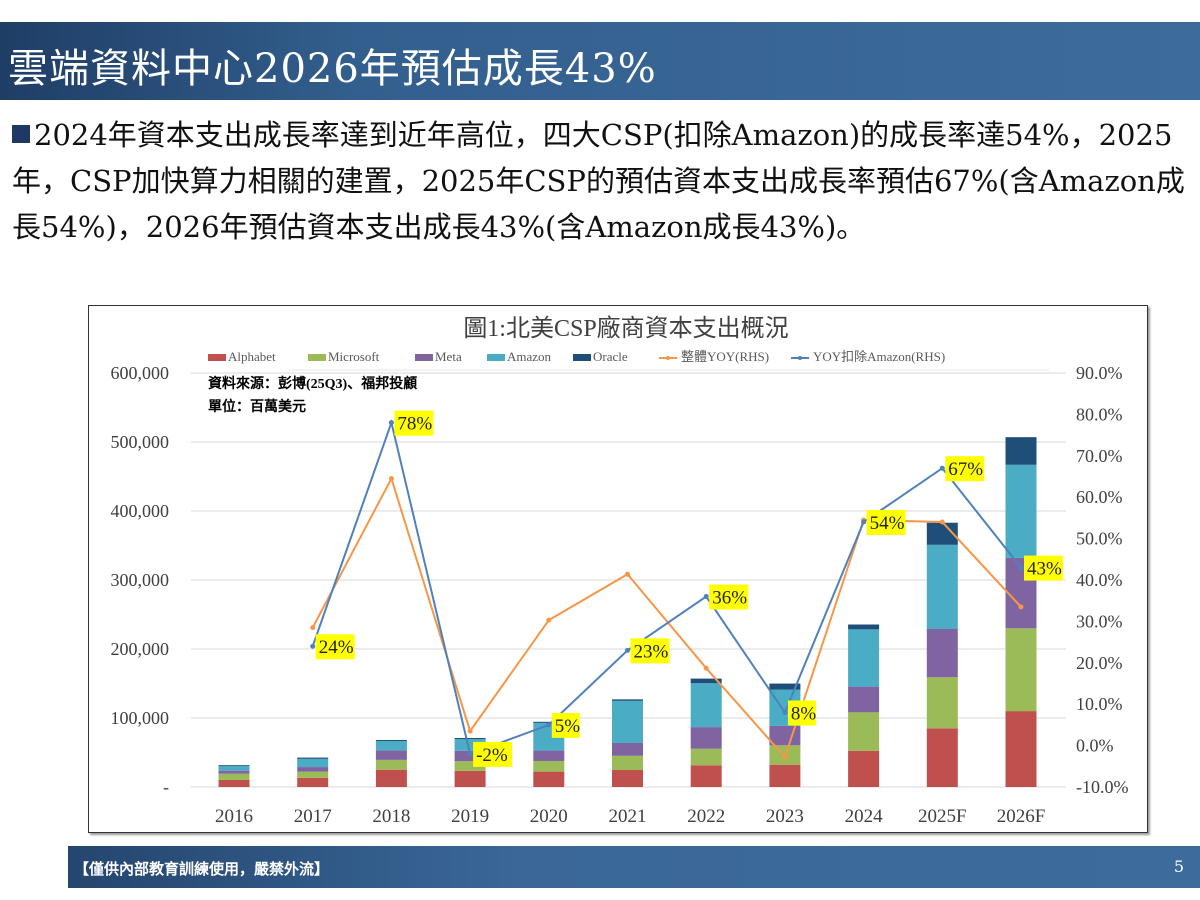 The height and width of the screenshot is (900, 1200). What do you see at coordinates (313, 769) in the screenshot?
I see `bar-meta-2017` at bounding box center [313, 769].